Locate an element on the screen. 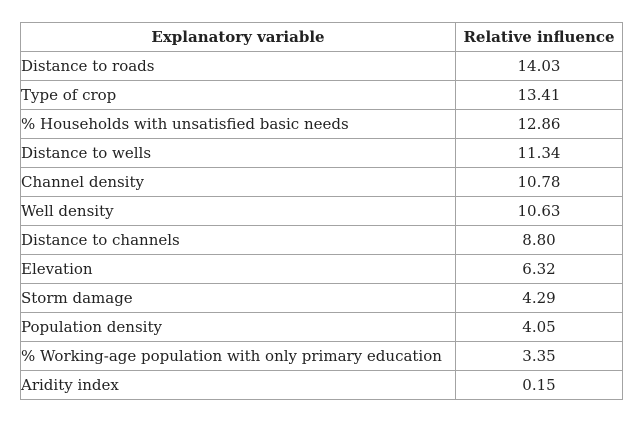 This screenshot has height=425, width=644. cell-value: 10.63 is located at coordinates (539, 211).